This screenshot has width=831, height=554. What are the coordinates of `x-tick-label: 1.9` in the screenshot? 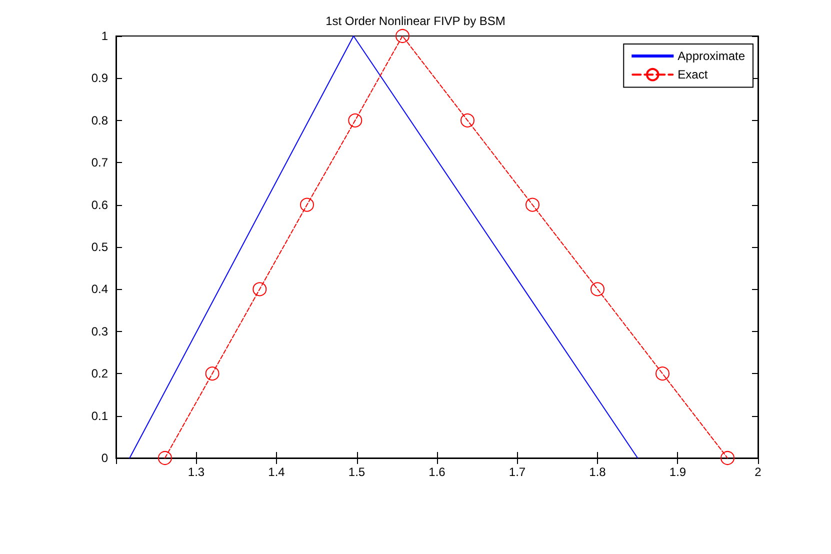 It's located at (677, 472).